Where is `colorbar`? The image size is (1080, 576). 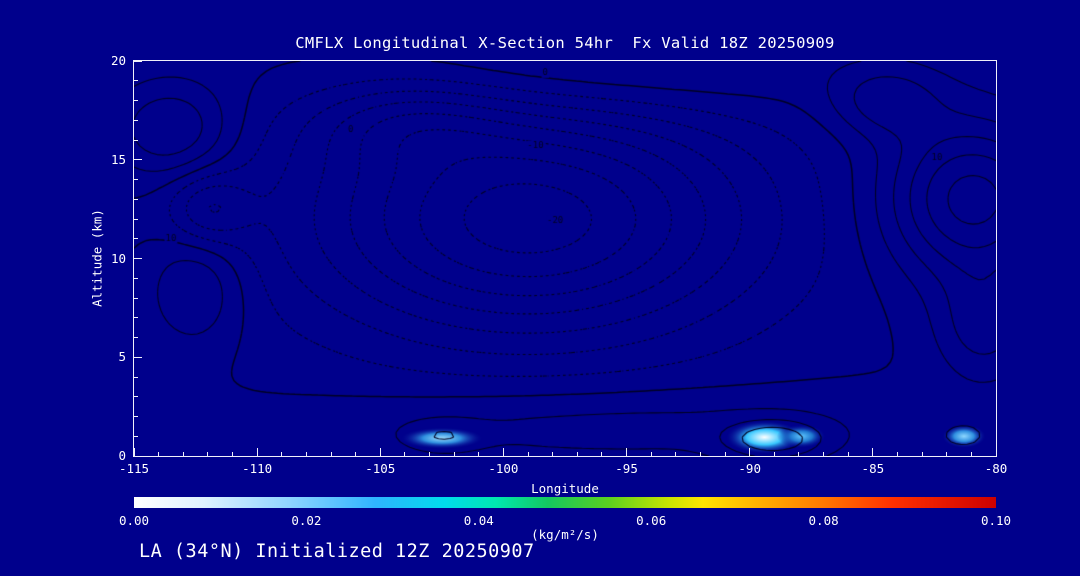
colorbar is located at coordinates (565, 502).